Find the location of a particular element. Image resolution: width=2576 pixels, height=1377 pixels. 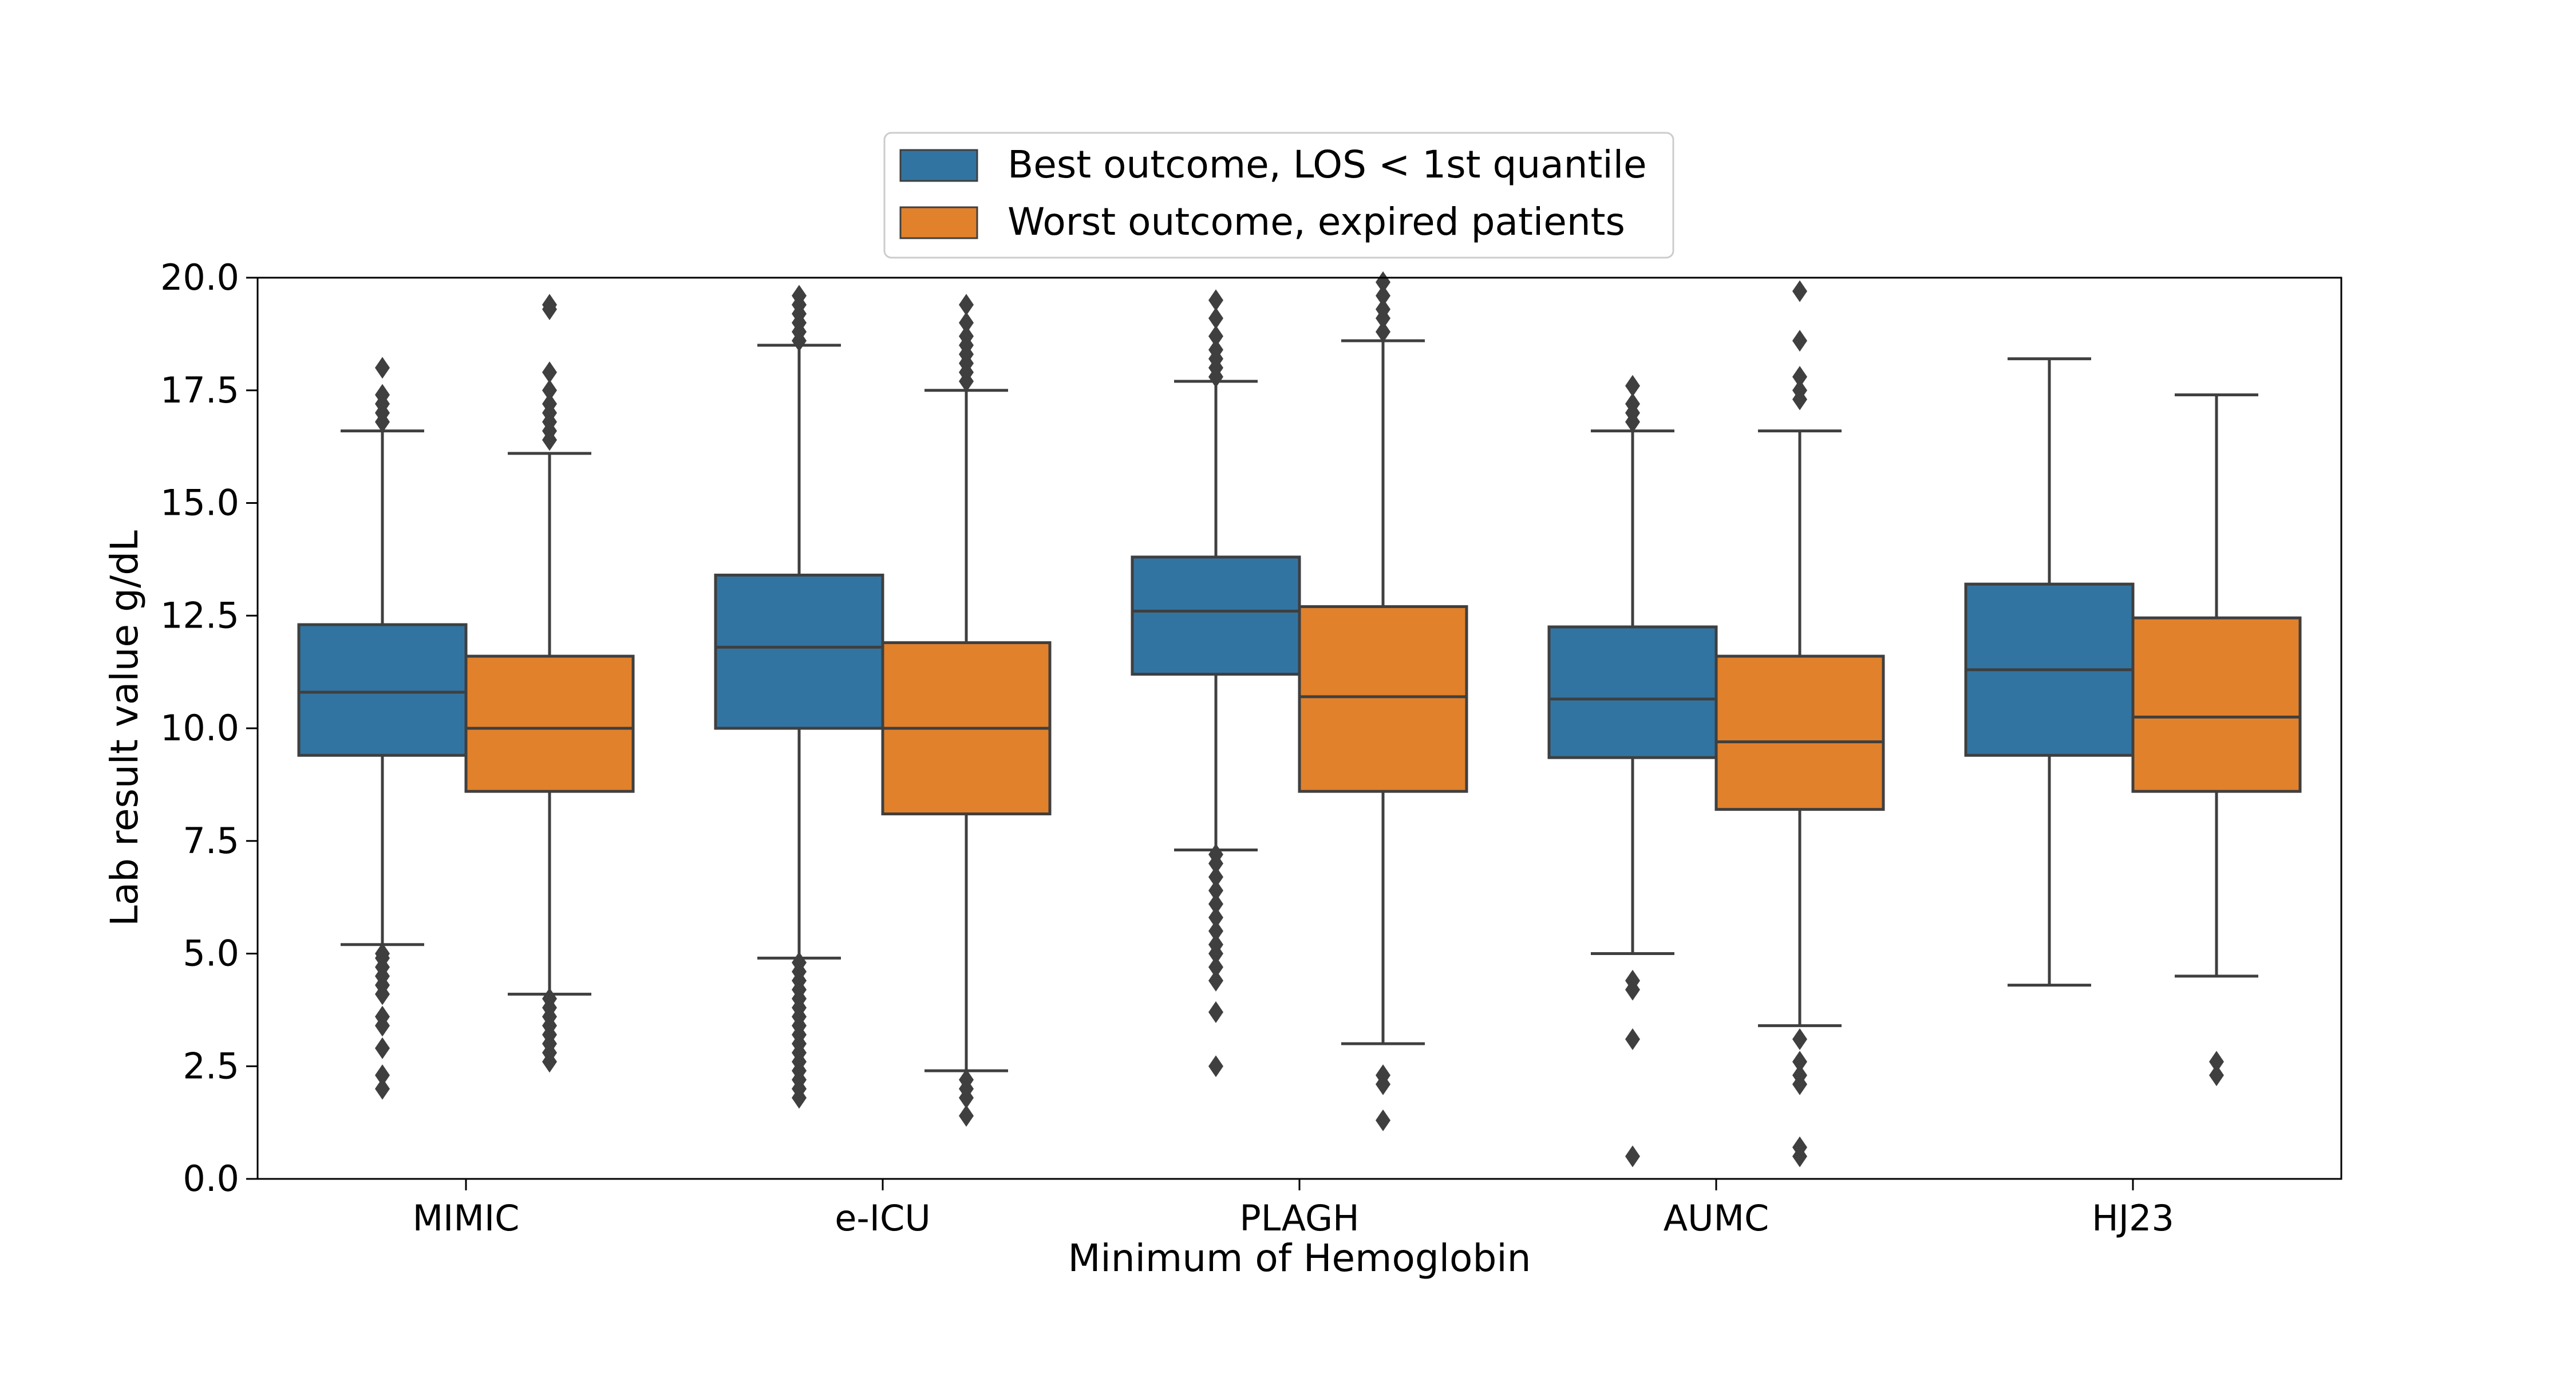

x-tick-label-mimic: MIMIC is located at coordinates (466, 1218).